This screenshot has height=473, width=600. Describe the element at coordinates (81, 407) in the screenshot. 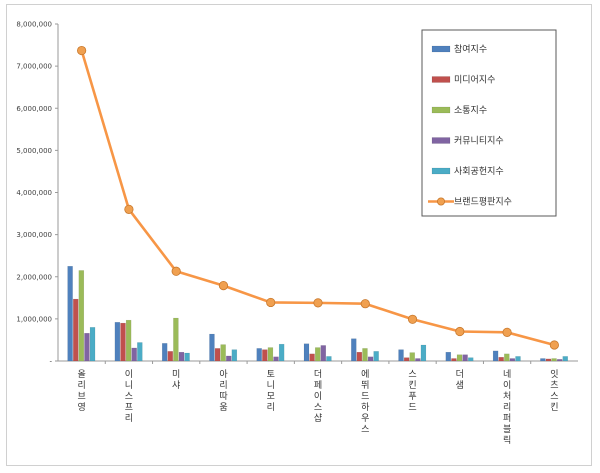

I see `x-category-label-char: 영` at that location.